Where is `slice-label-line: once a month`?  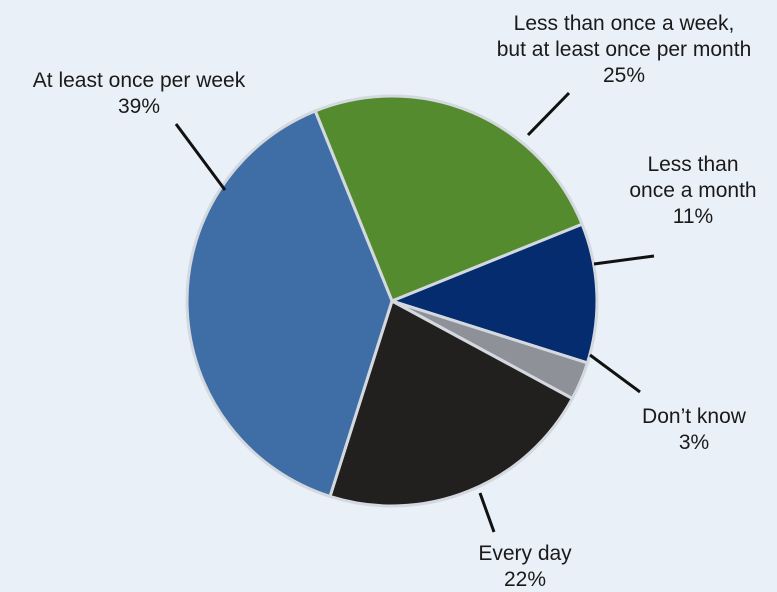
slice-label-line: once a month is located at coordinates (692, 190).